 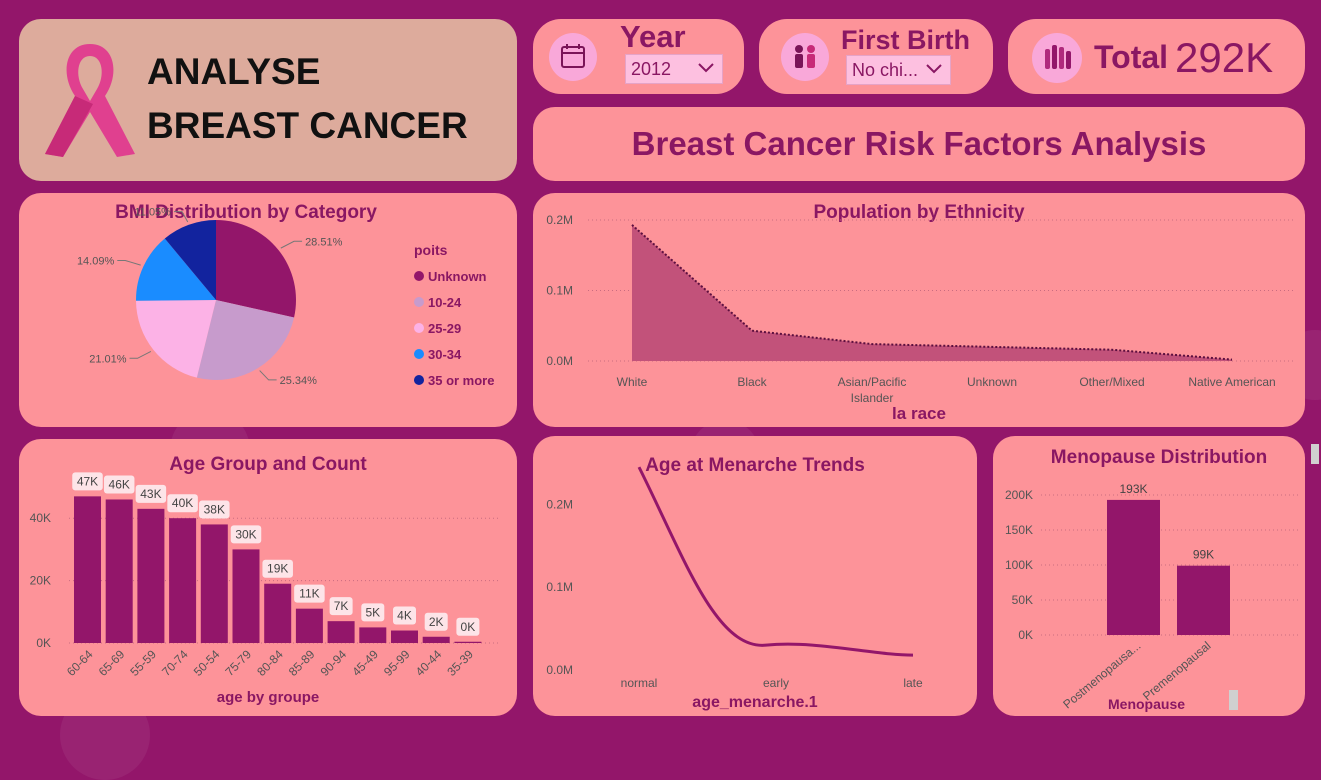 I want to click on x-tick-label: 55-59, so click(x=143, y=663).